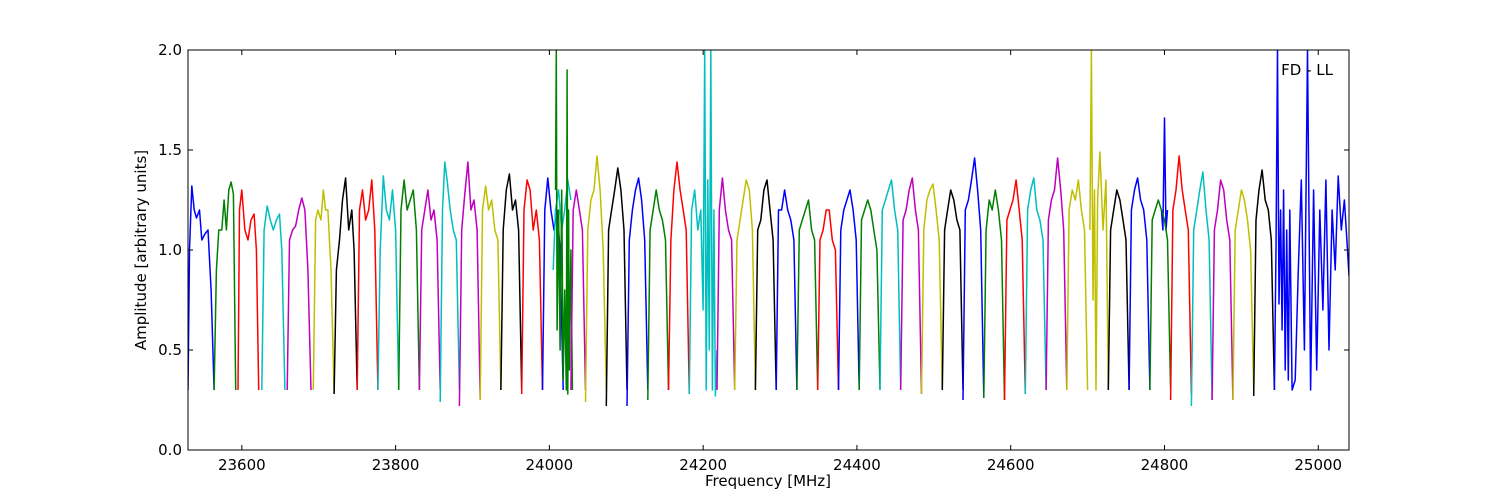 Image resolution: width=1500 pixels, height=500 pixels. Describe the element at coordinates (396, 465) in the screenshot. I see `x-tick-label: 23800` at that location.